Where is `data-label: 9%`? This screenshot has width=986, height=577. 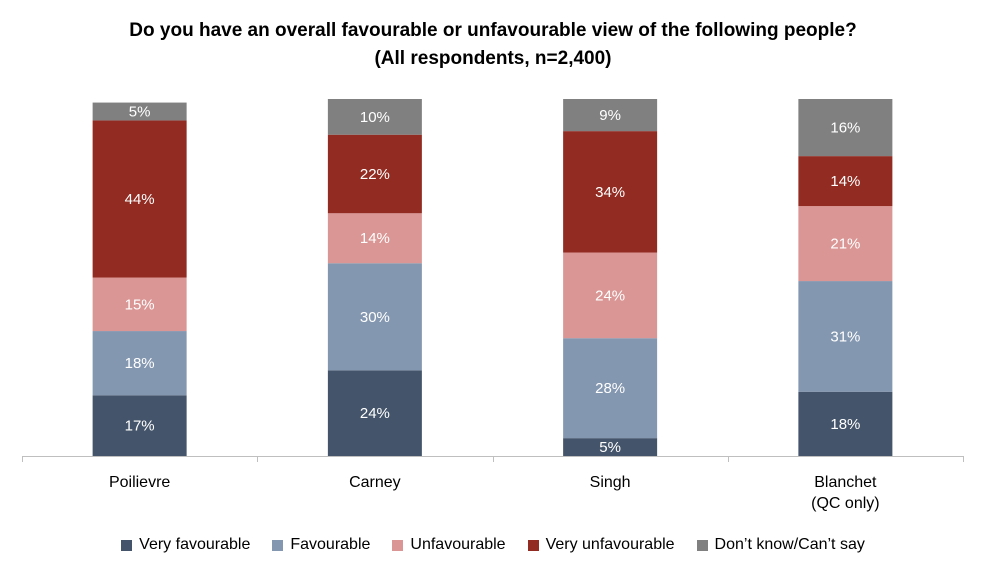
data-label: 9% is located at coordinates (610, 115).